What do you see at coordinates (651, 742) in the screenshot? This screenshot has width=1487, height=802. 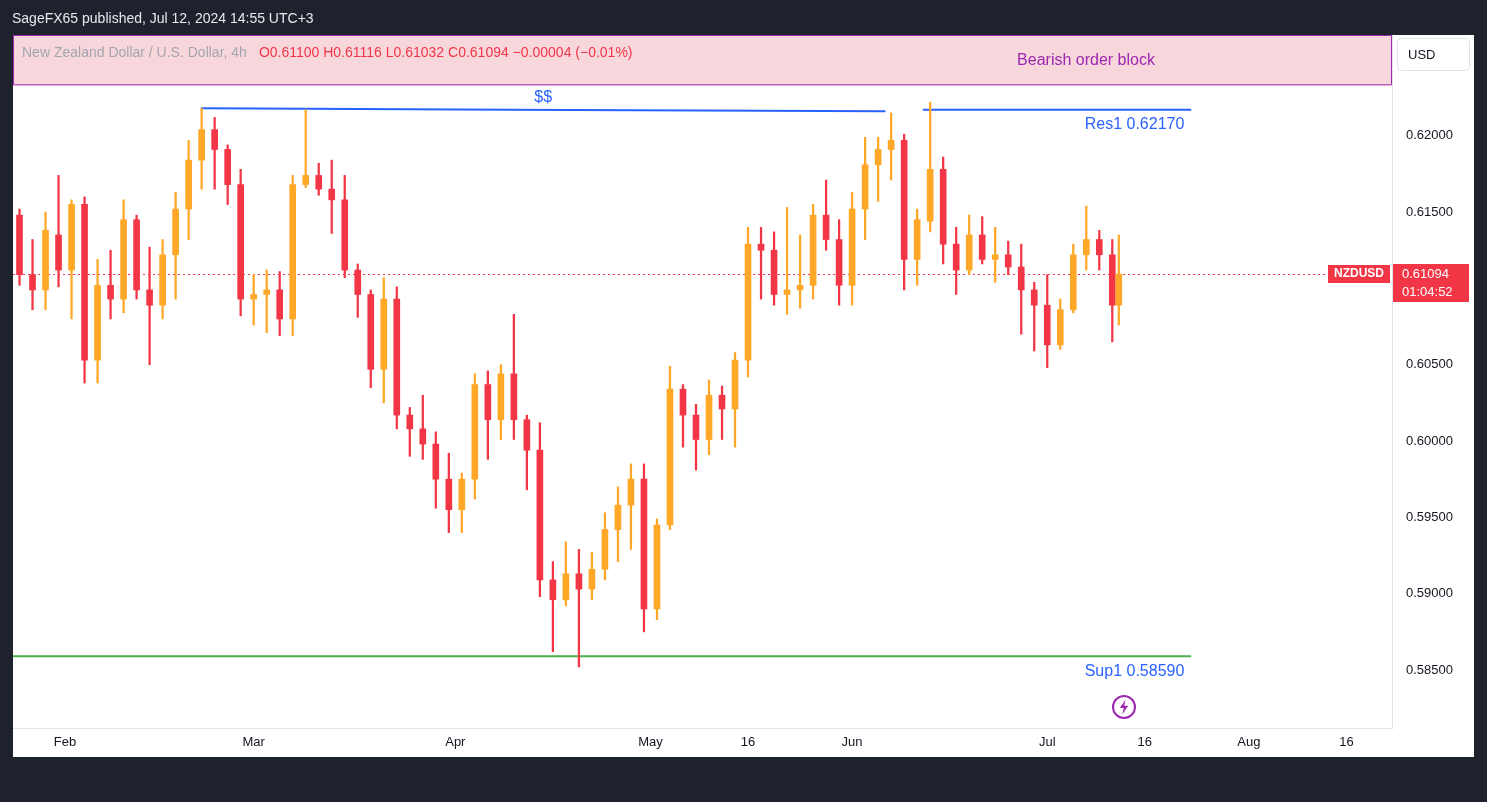 I see `x-tick-label: May` at bounding box center [651, 742].